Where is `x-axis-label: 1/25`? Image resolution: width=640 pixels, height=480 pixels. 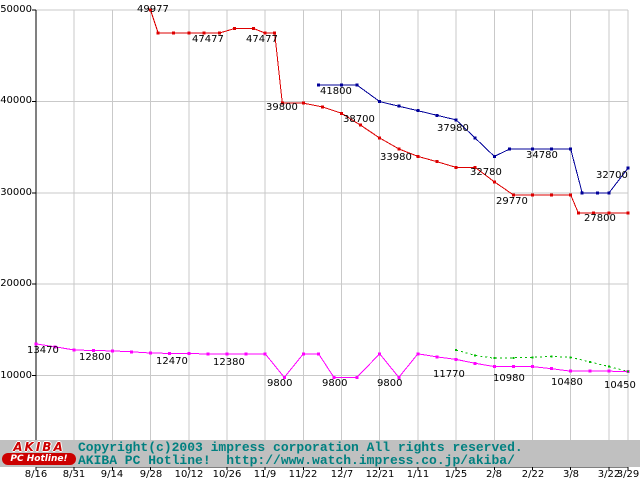
x-axis-label: 1/25 is located at coordinates (456, 474).